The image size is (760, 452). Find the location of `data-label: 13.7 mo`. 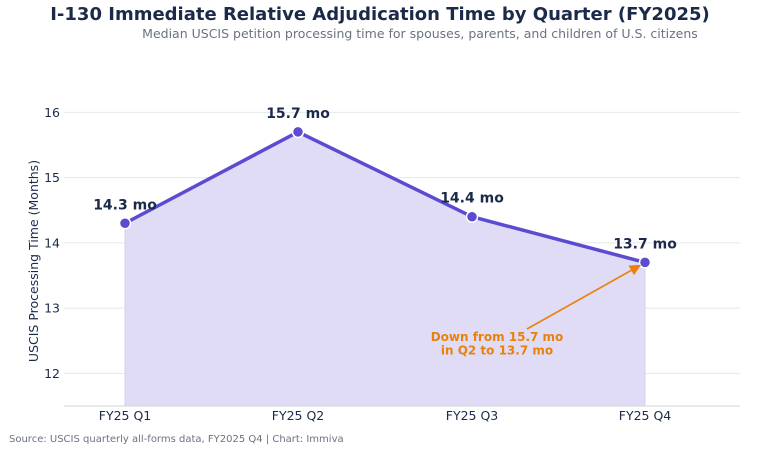

data-label: 13.7 mo is located at coordinates (645, 244).